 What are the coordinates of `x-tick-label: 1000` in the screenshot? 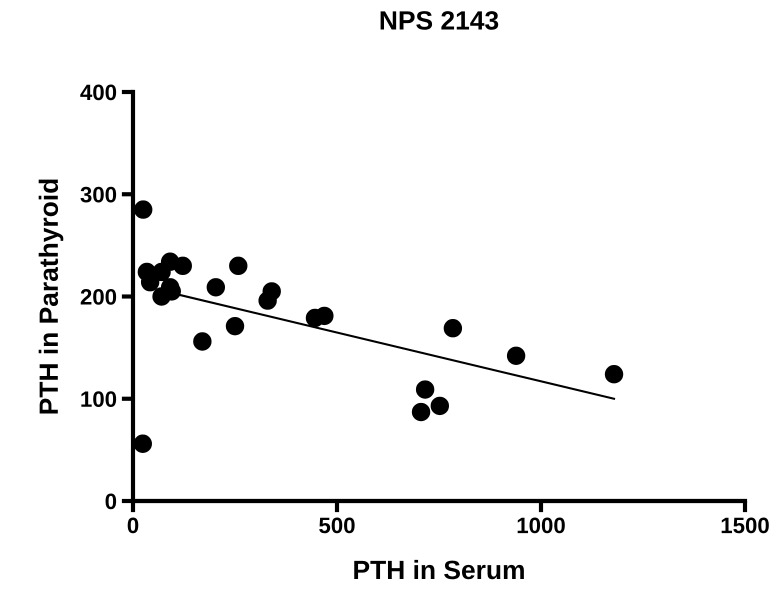 It's located at (541, 526).